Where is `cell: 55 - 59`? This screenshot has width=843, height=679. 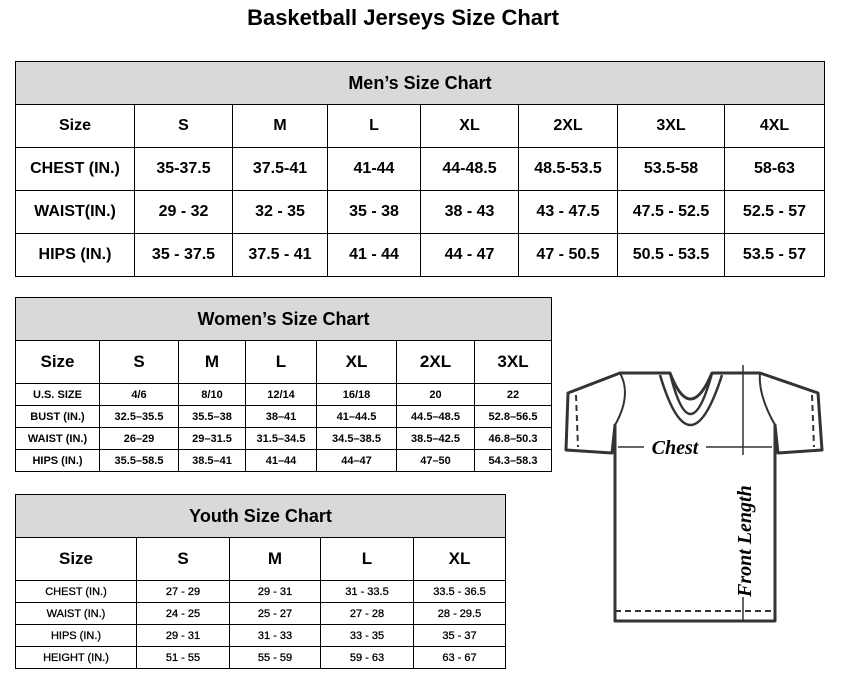
cell: 55 - 59 is located at coordinates (275, 657).